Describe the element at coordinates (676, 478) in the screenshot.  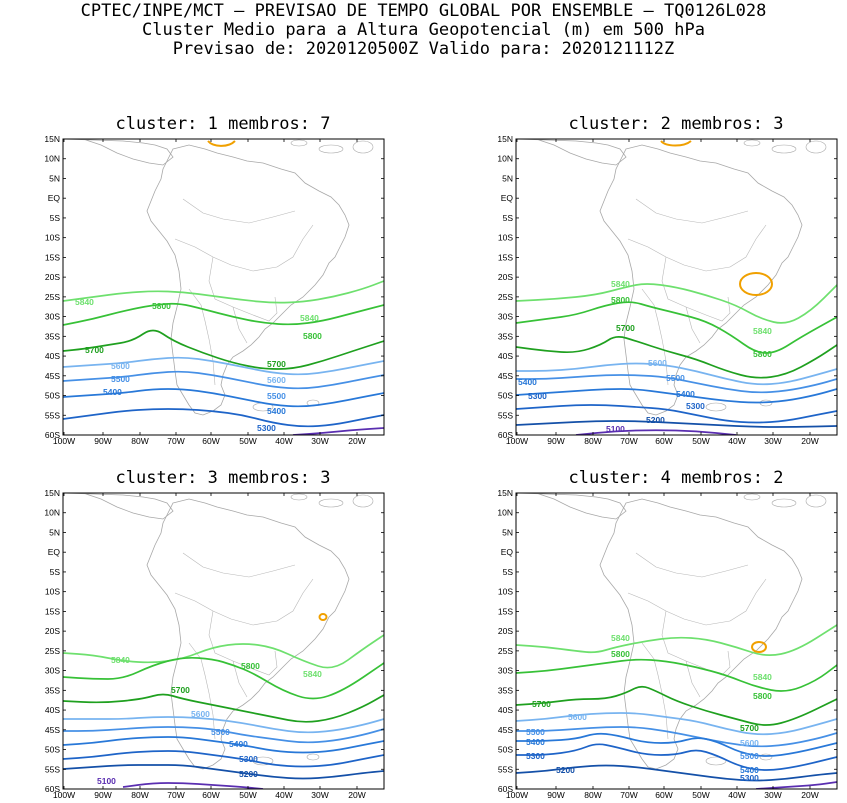
I see `panel-4-title: cluster: 4 membros: 2` at that location.